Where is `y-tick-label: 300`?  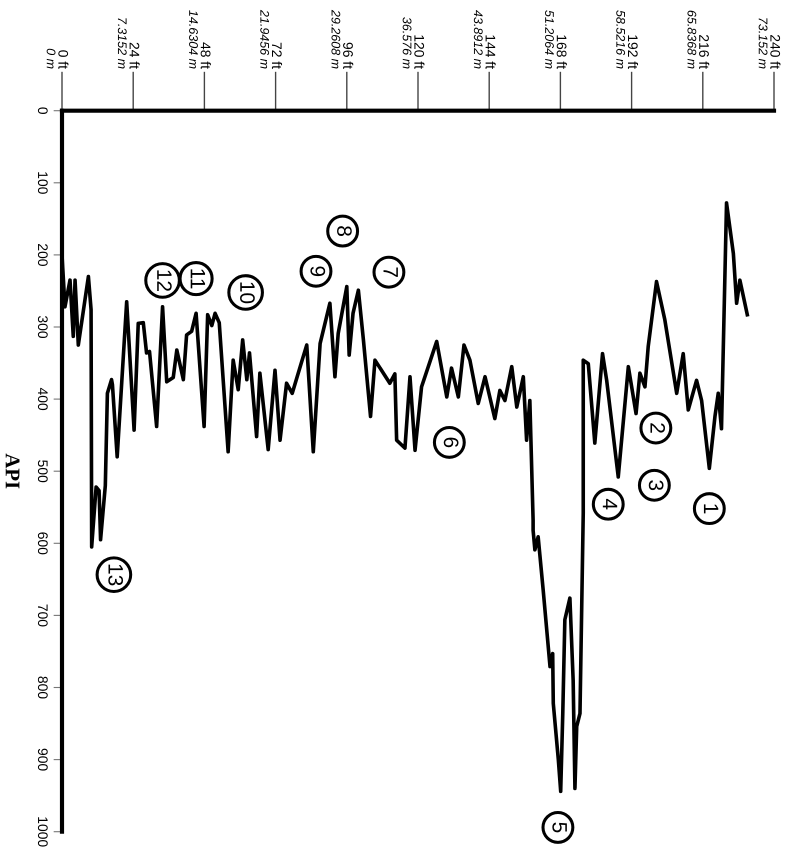
y-tick-label: 300 is located at coordinates (43, 327).